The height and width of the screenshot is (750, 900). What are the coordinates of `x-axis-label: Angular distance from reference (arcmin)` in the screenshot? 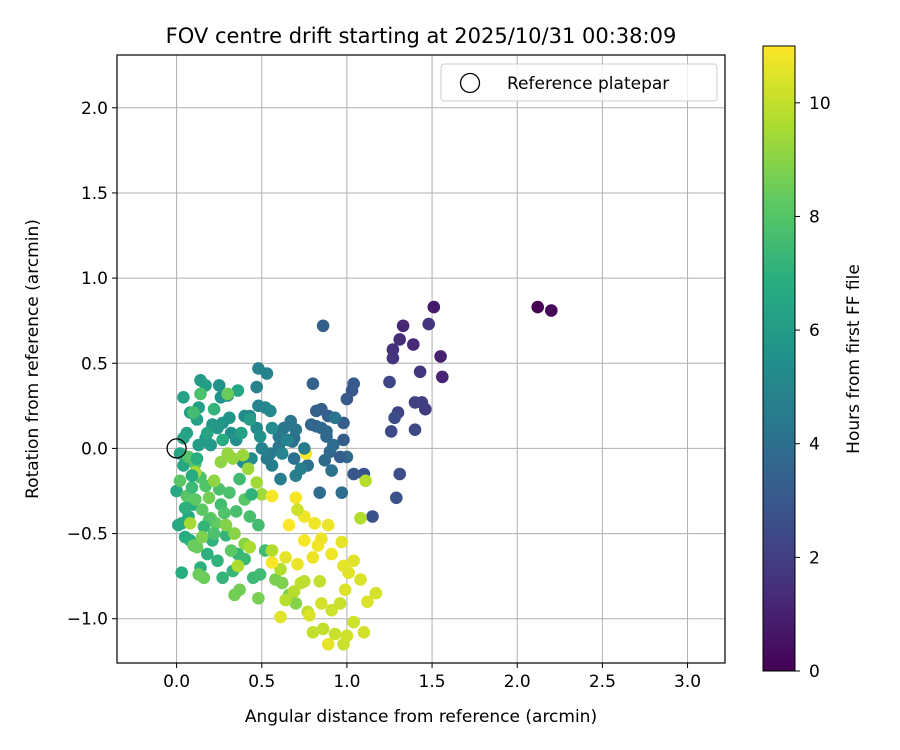 It's located at (421, 717).